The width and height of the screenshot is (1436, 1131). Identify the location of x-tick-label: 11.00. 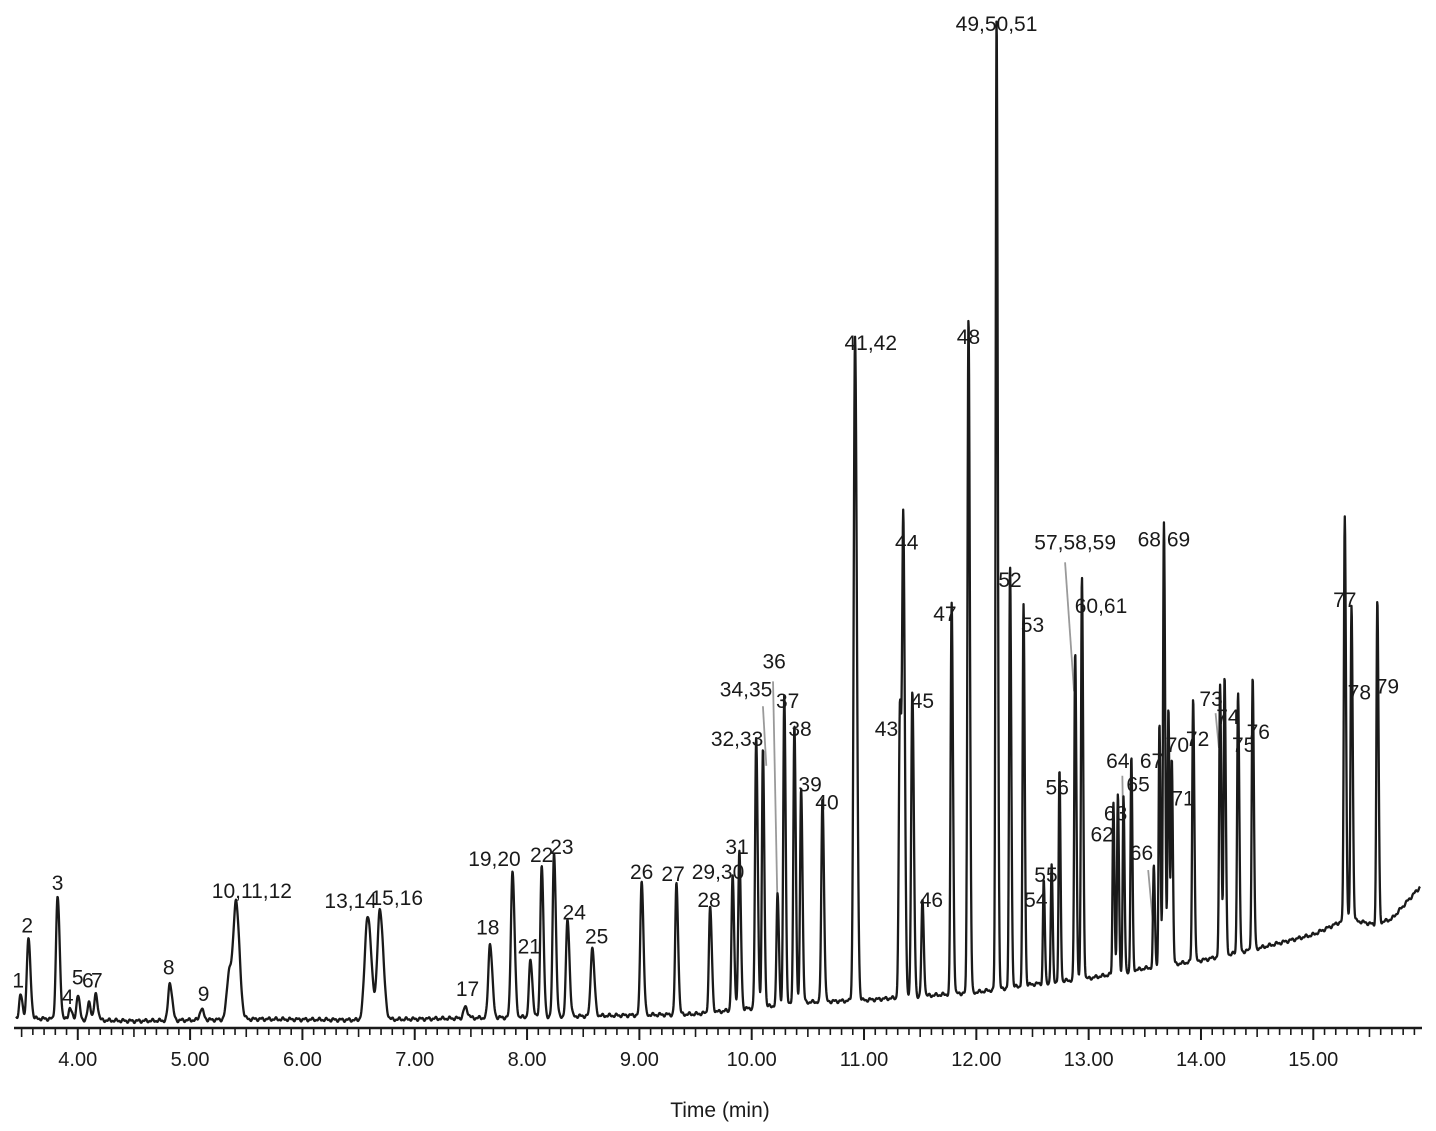
(864, 1060).